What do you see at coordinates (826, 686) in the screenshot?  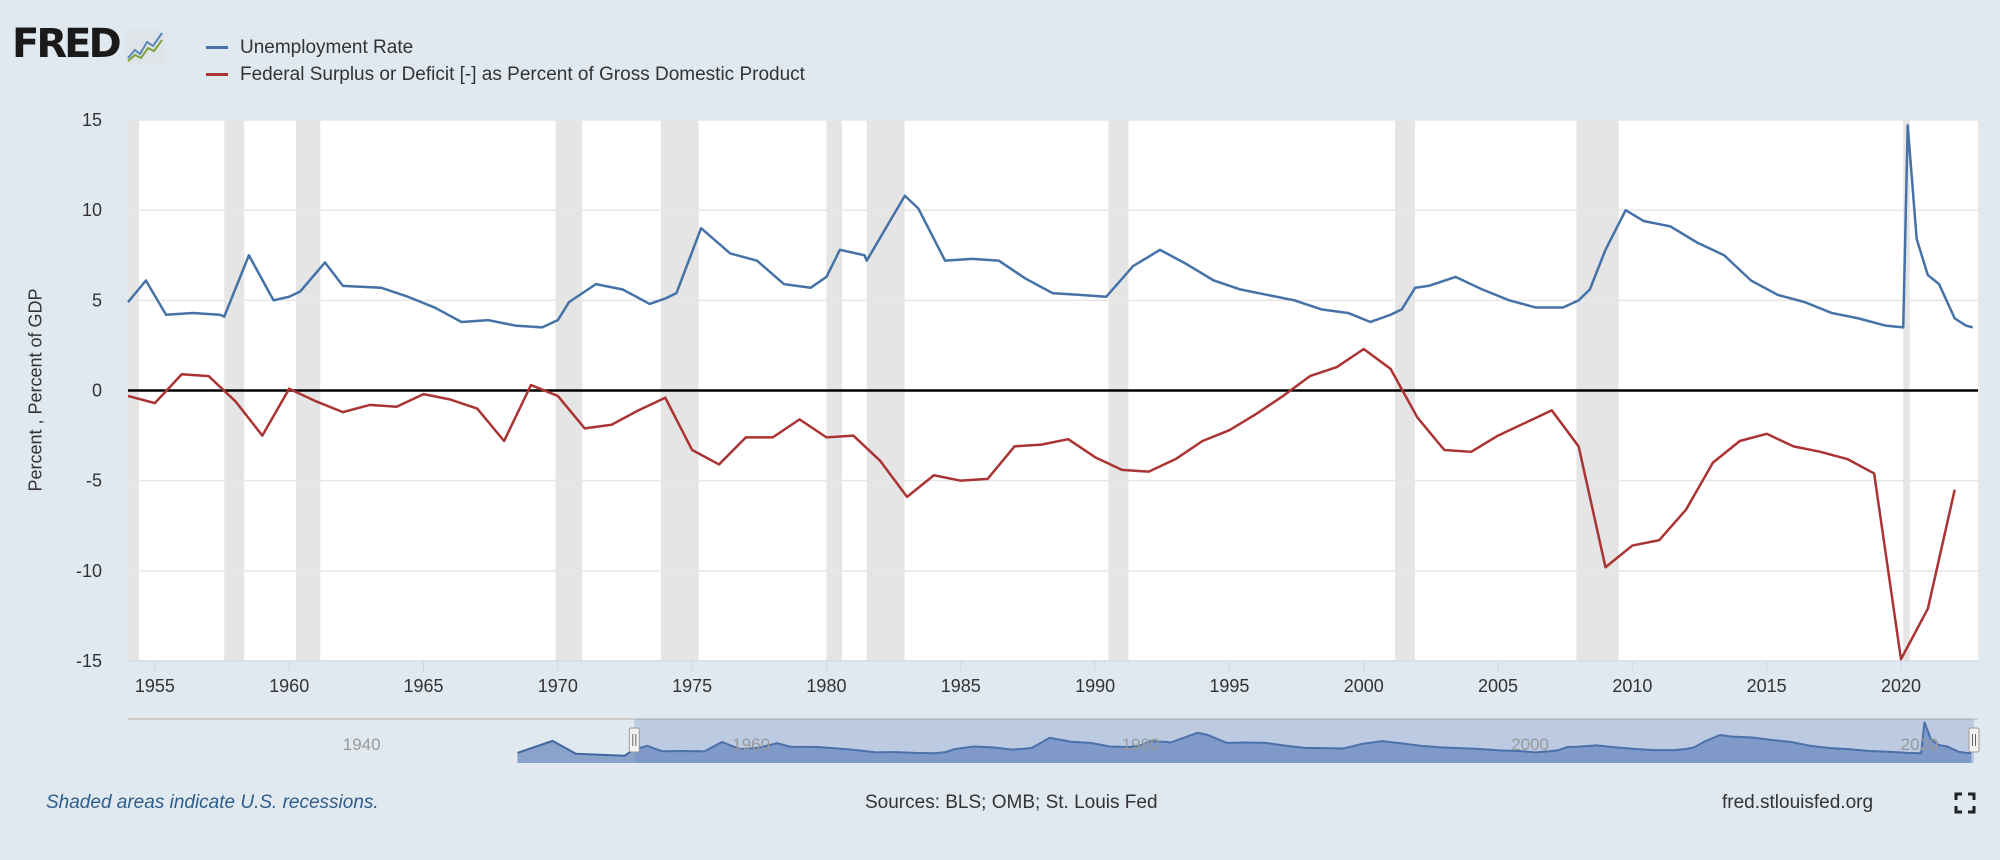 I see `x-tick-label: 1980` at bounding box center [826, 686].